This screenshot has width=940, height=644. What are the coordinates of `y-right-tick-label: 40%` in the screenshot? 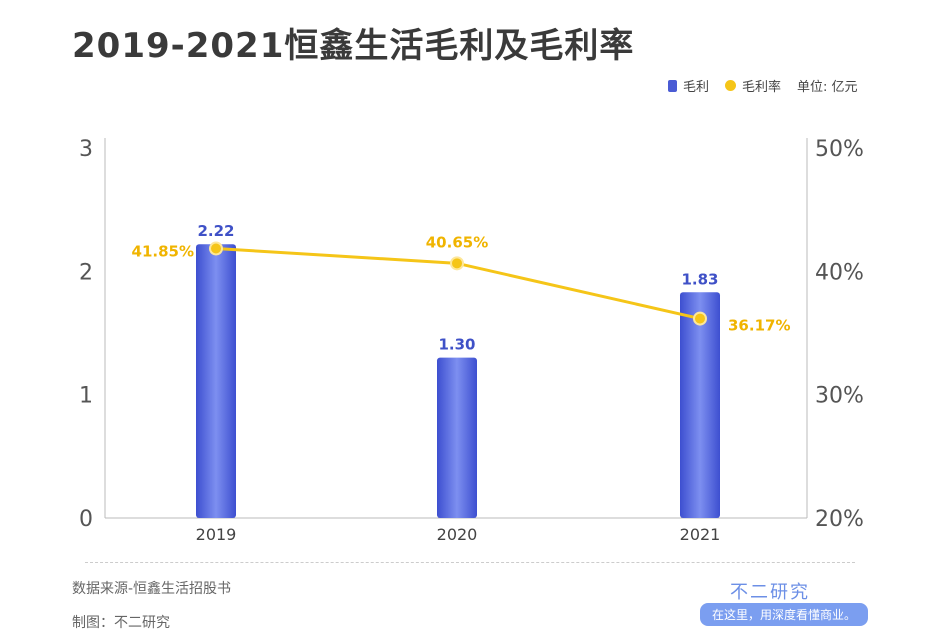 It's located at (839, 272).